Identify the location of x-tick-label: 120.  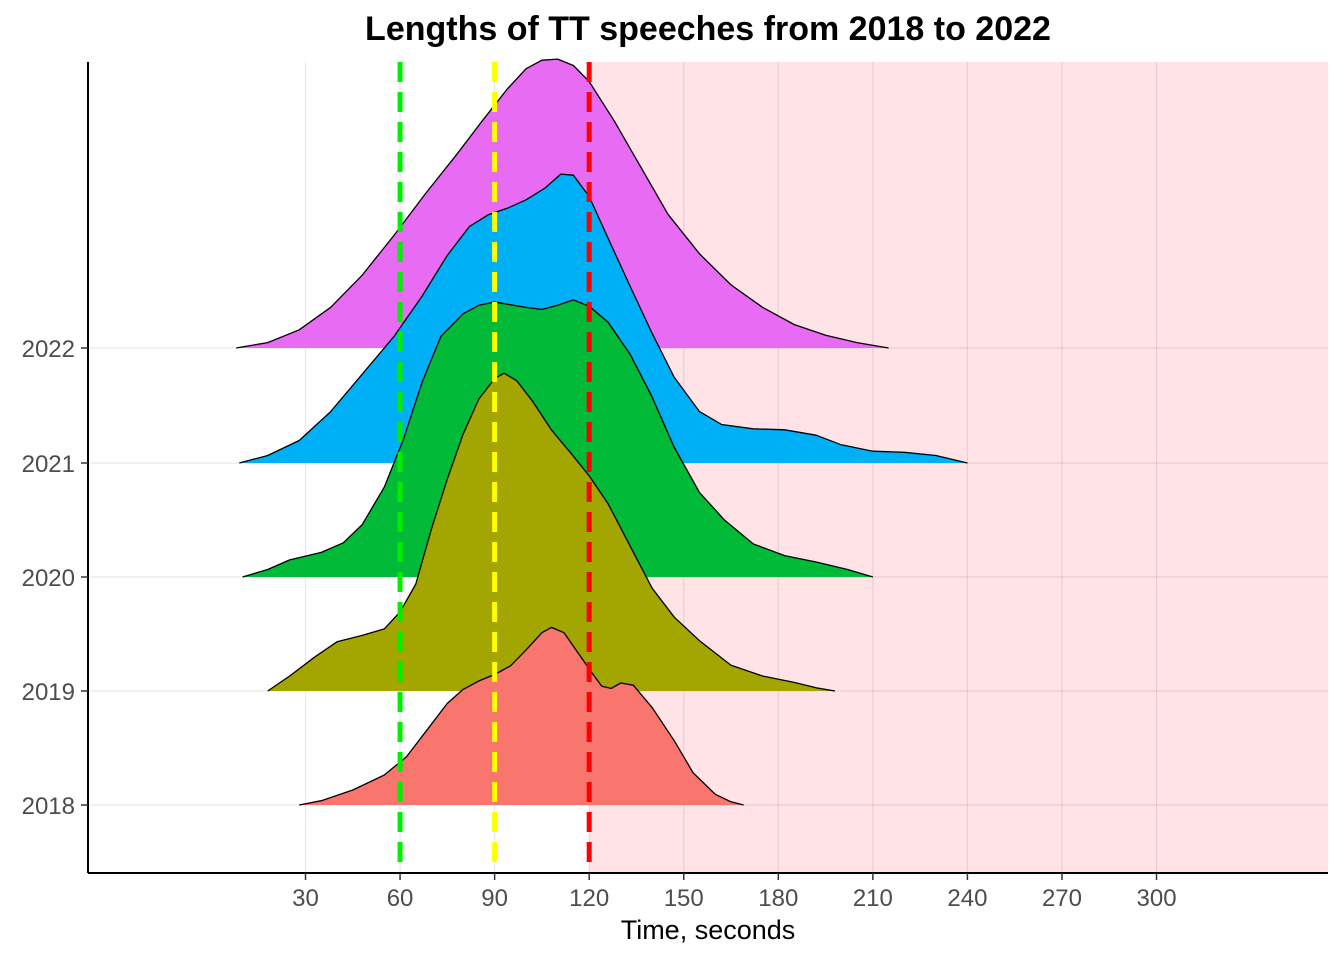
(589, 898).